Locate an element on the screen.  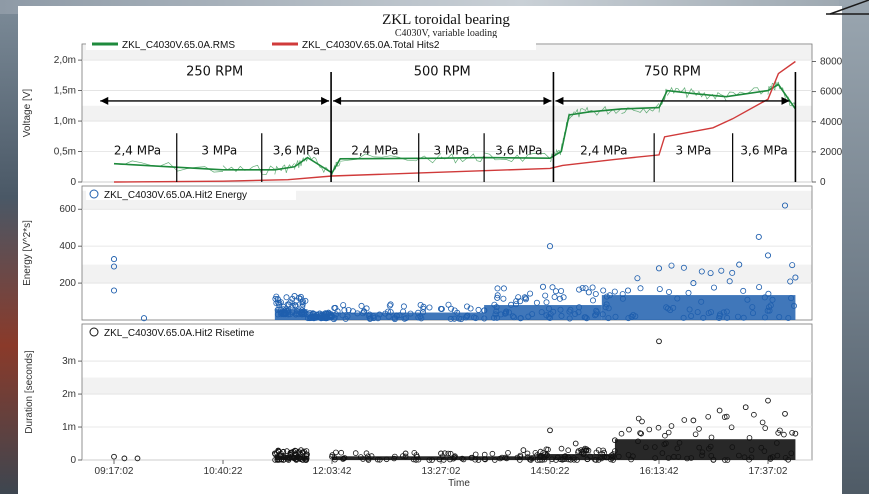
ytick-right-label-2: 40000 is located at coordinates (831, 122).